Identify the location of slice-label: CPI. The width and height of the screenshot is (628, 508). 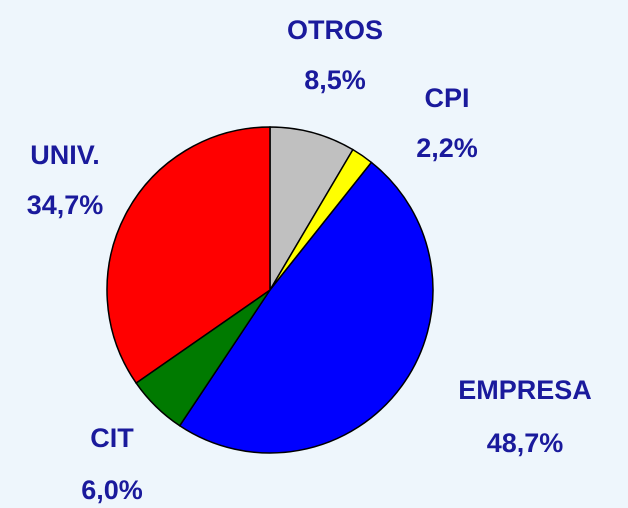
(446, 98).